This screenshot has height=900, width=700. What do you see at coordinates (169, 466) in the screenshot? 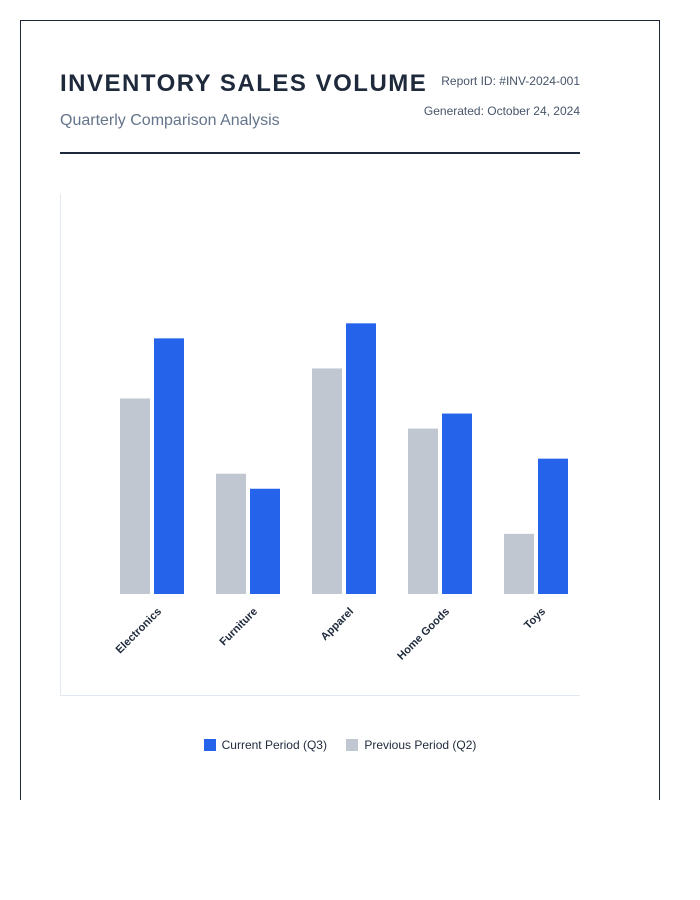
I see `bar-current-electronics` at bounding box center [169, 466].